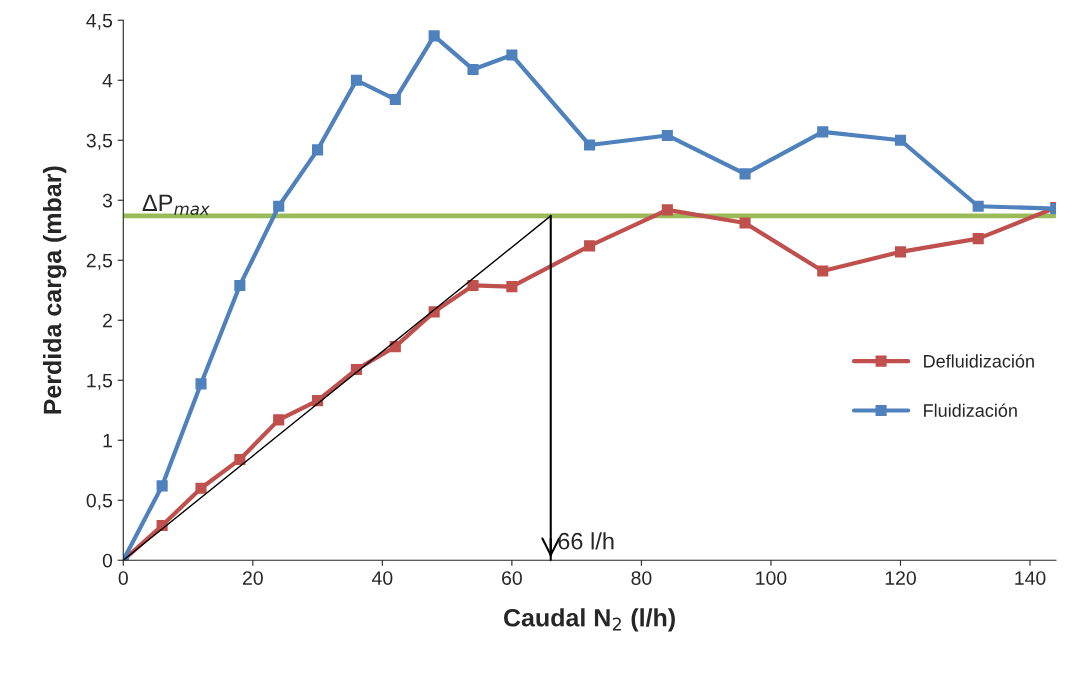 The height and width of the screenshot is (675, 1072). What do you see at coordinates (107, 560) in the screenshot?
I see `y-tick-label: 0` at bounding box center [107, 560].